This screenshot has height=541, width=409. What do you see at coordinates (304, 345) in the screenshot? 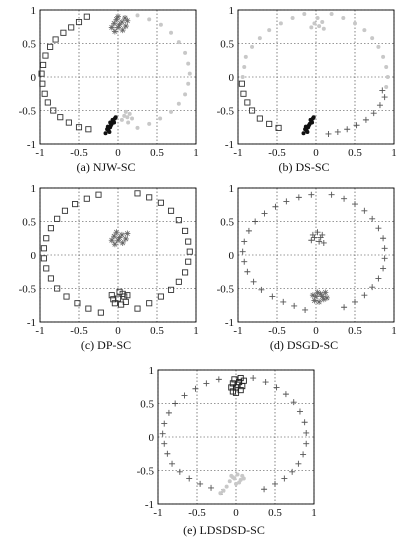
I see `panel-caption: (d) DSGD-SC` at bounding box center [304, 345].